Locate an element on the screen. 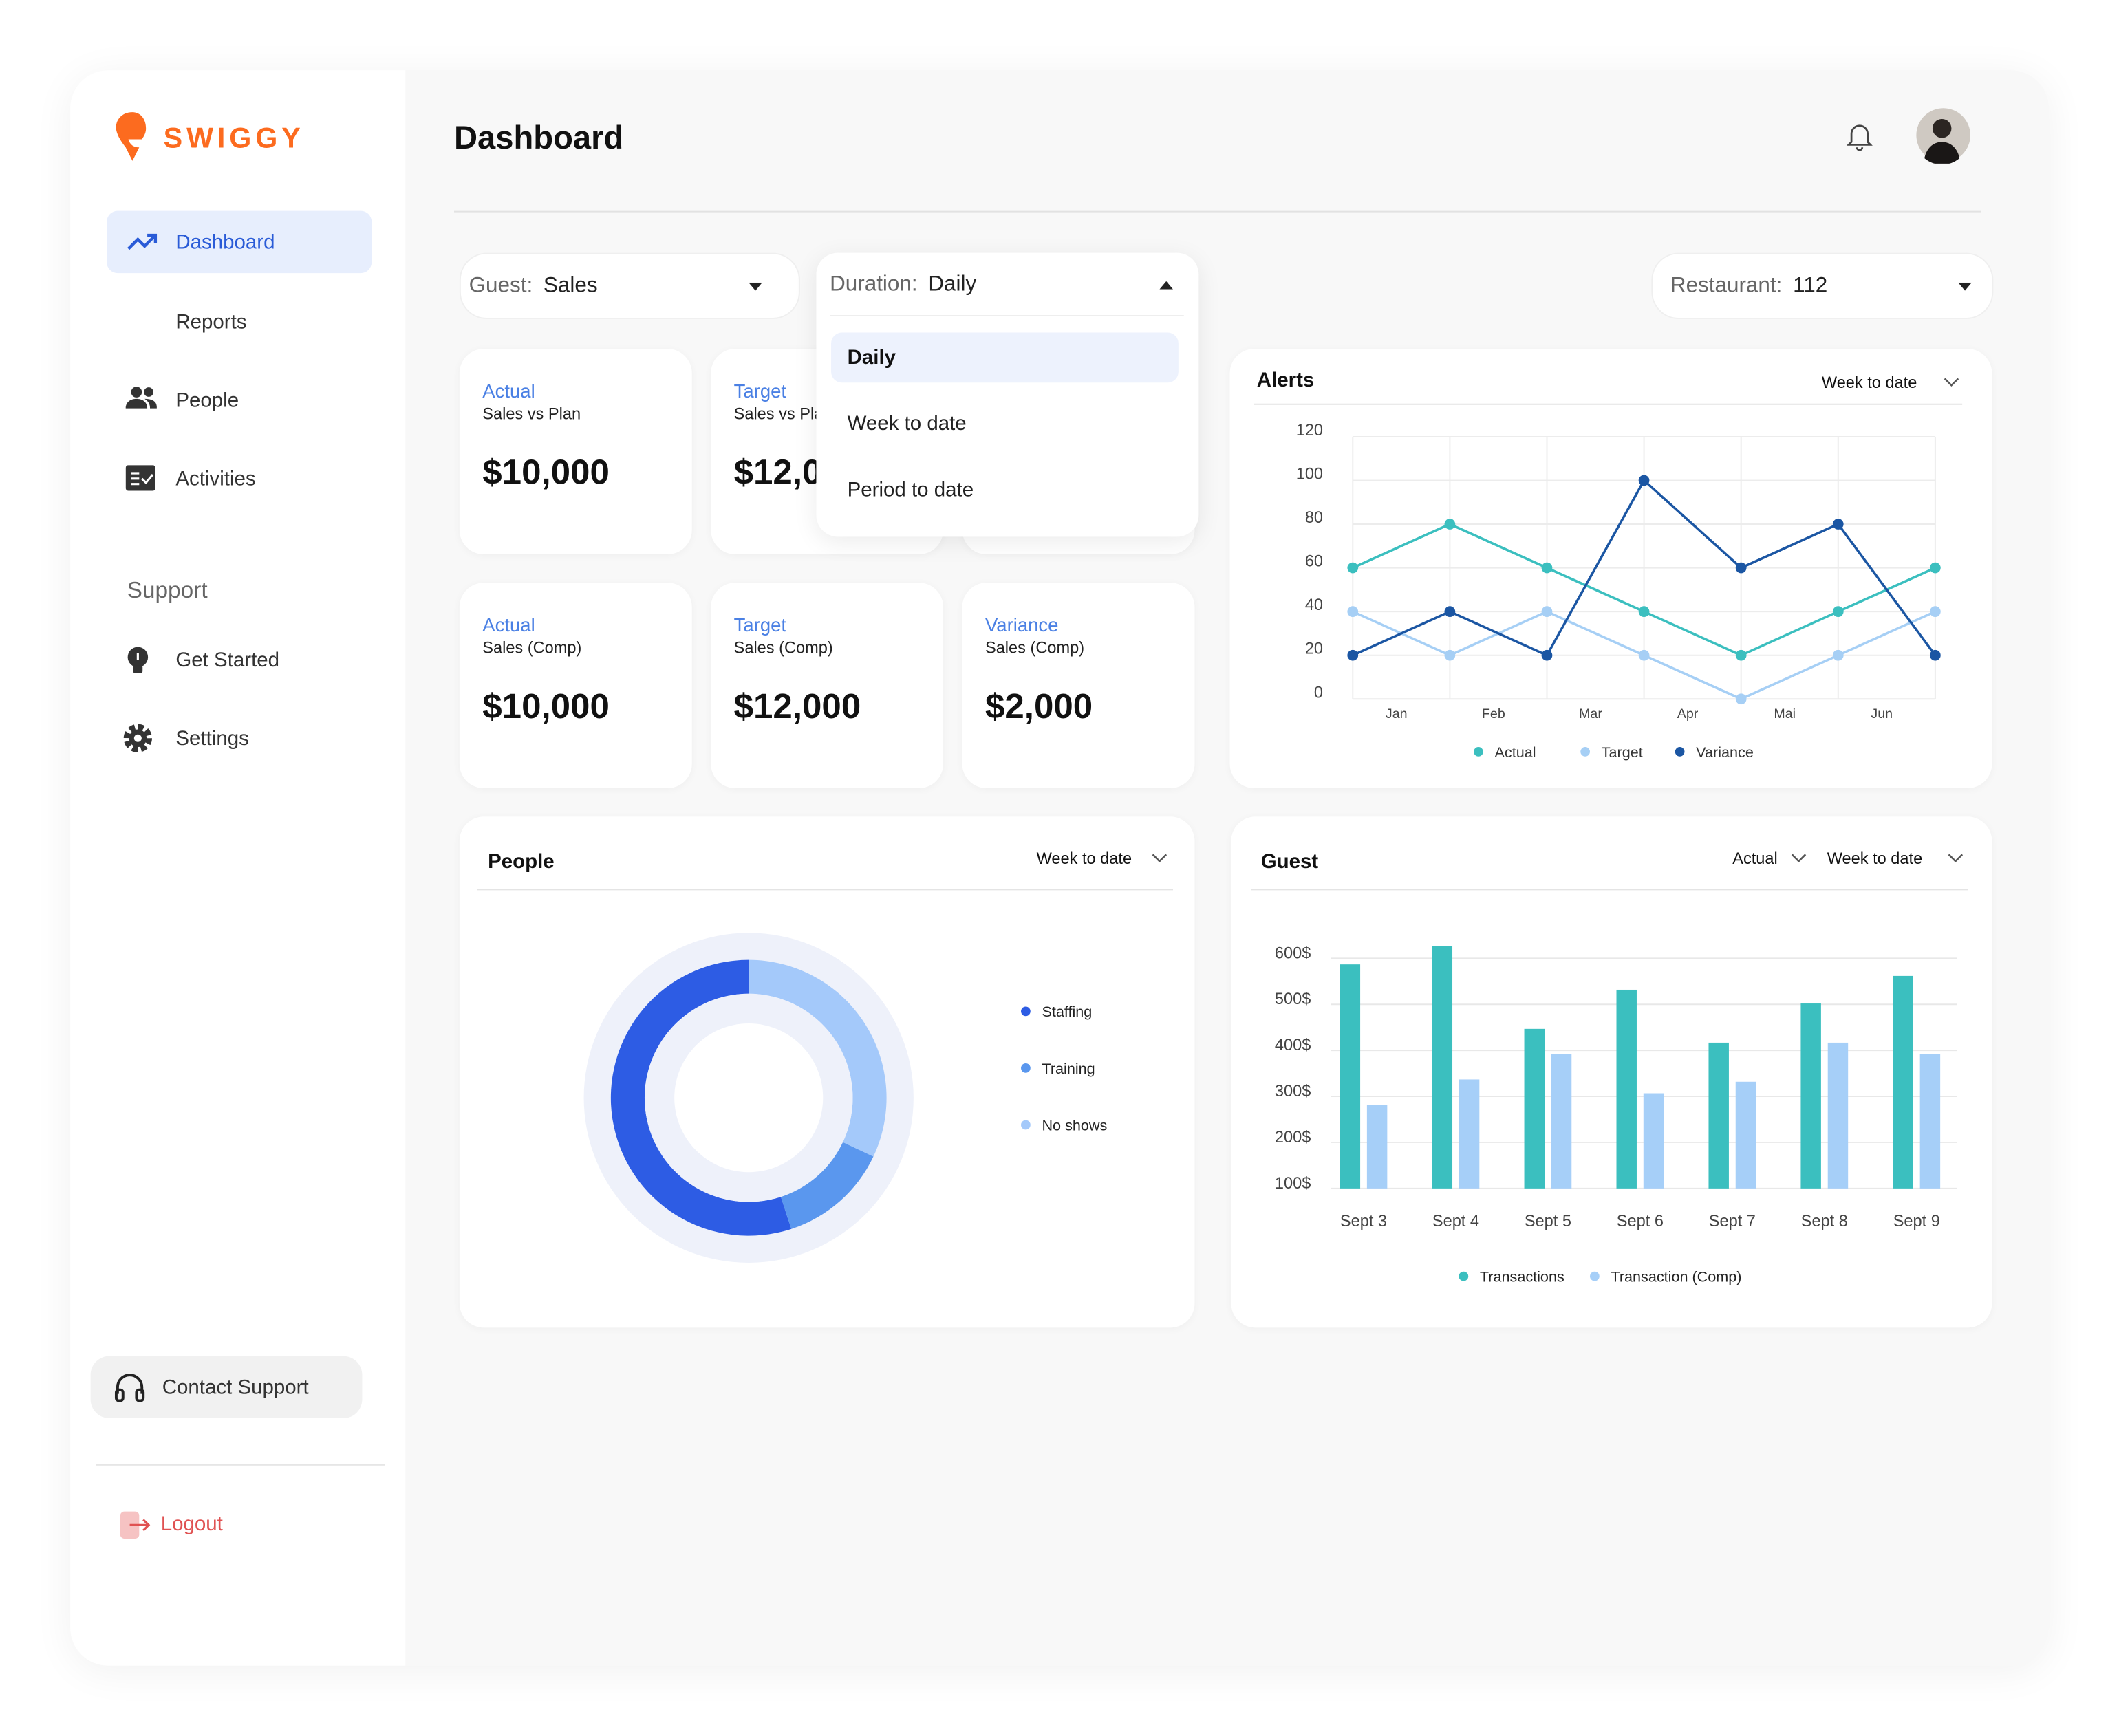 The height and width of the screenshot is (1736, 2119). divider is located at coordinates (1217, 211).